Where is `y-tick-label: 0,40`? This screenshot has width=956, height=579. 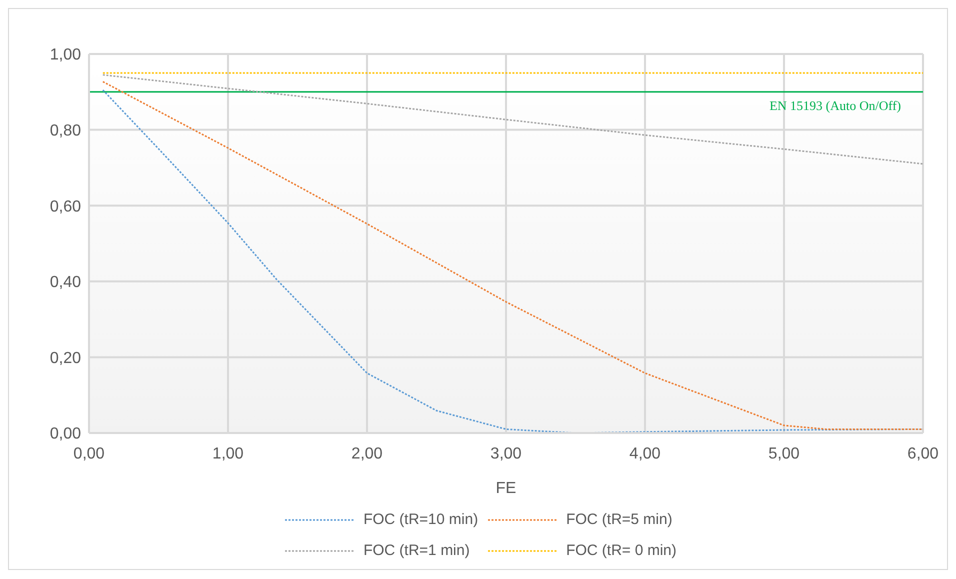 y-tick-label: 0,40 is located at coordinates (66, 283).